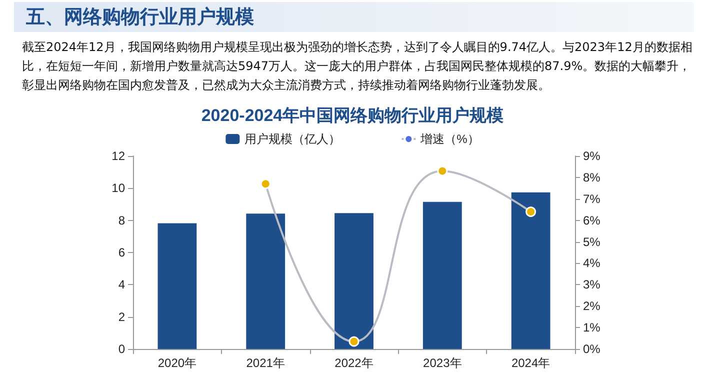  What do you see at coordinates (119, 188) in the screenshot?
I see `y-tick-label: 10` at bounding box center [119, 188].